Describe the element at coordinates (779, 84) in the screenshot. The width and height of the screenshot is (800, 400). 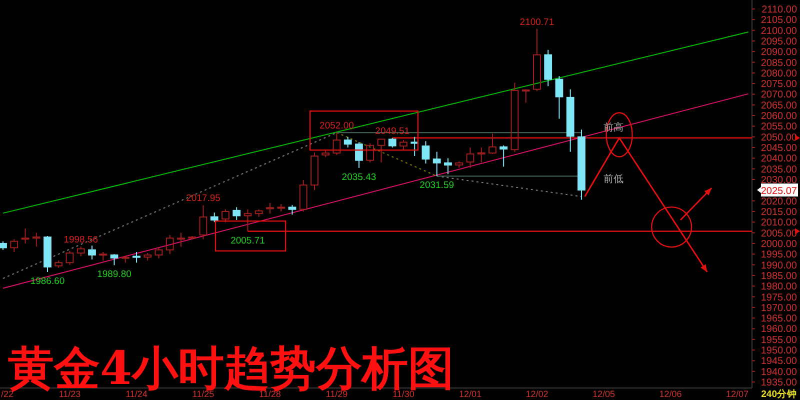
I see `y-tick-label: 2075.00` at that location.